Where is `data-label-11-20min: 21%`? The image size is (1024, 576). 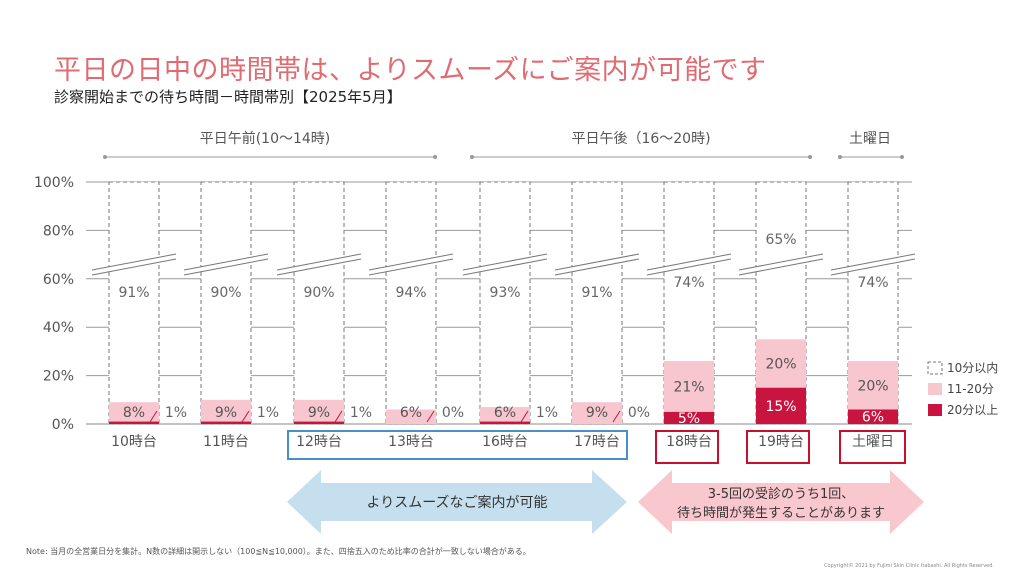
data-label-11-20min: 21% is located at coordinates (688, 387).